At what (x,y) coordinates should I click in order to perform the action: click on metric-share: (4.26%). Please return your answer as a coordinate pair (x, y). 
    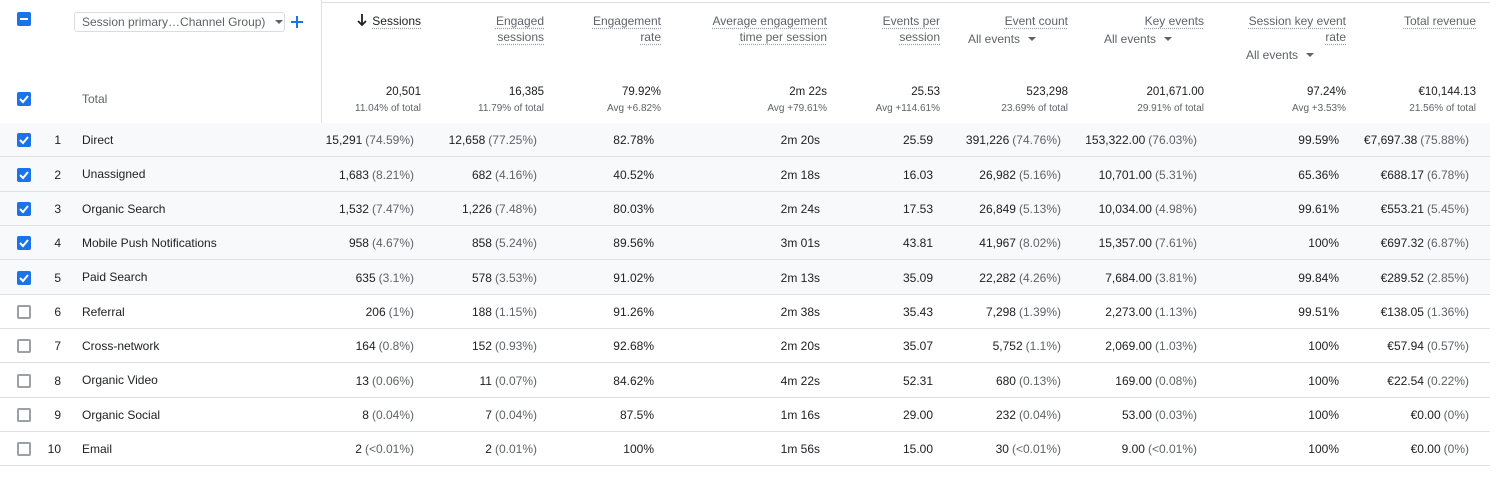
    Looking at the image, I should click on (1039, 277).